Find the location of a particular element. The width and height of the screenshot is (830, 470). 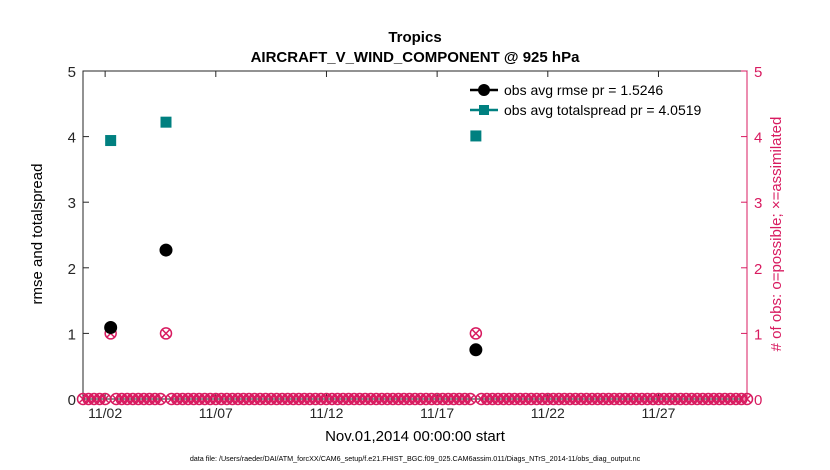

y-tick-label: 5 is located at coordinates (72, 72).